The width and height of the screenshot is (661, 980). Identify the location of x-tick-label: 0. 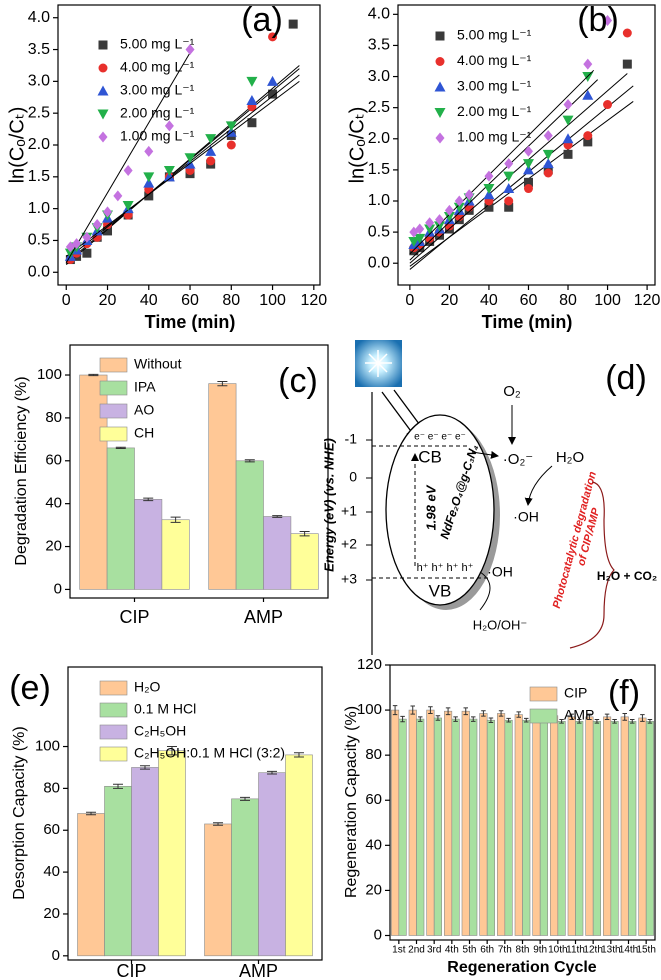
(66, 300).